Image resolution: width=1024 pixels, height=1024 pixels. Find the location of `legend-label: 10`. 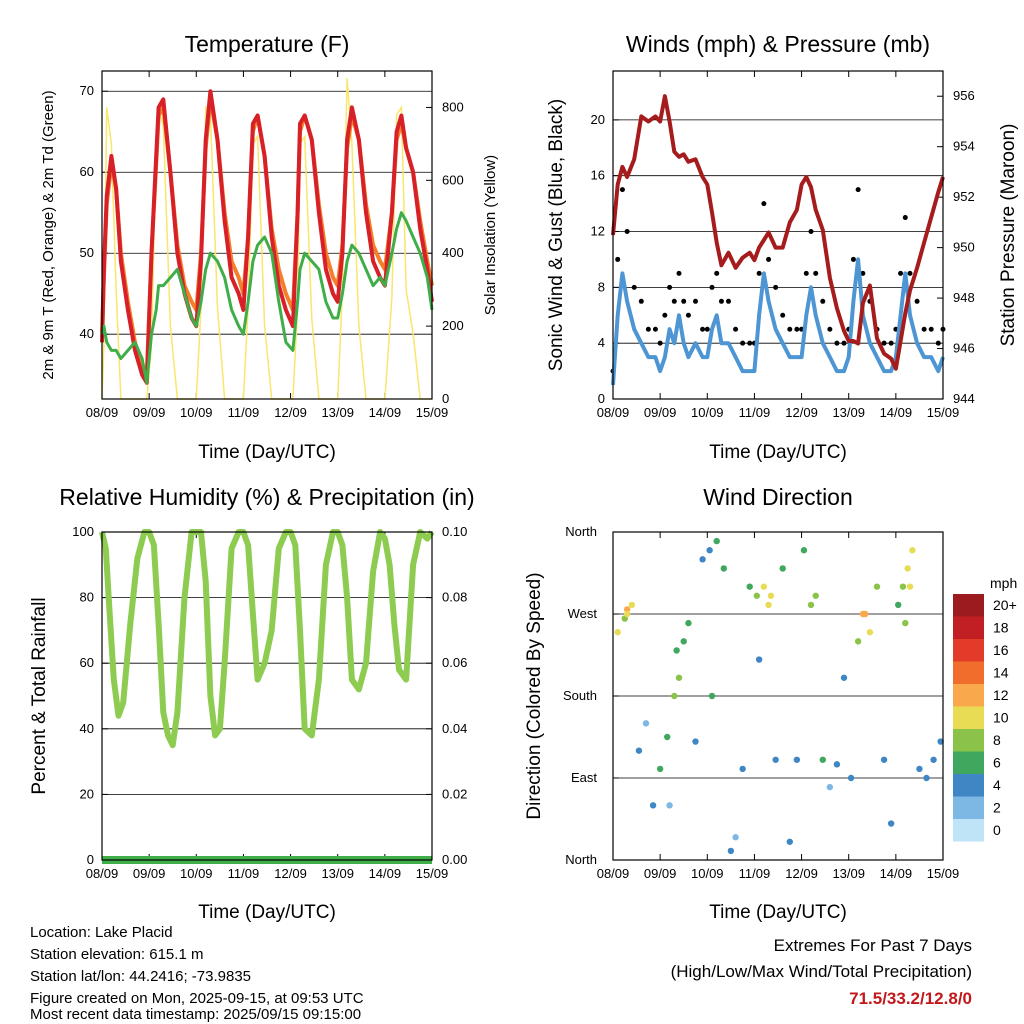

legend-label: 10 is located at coordinates (1001, 718).